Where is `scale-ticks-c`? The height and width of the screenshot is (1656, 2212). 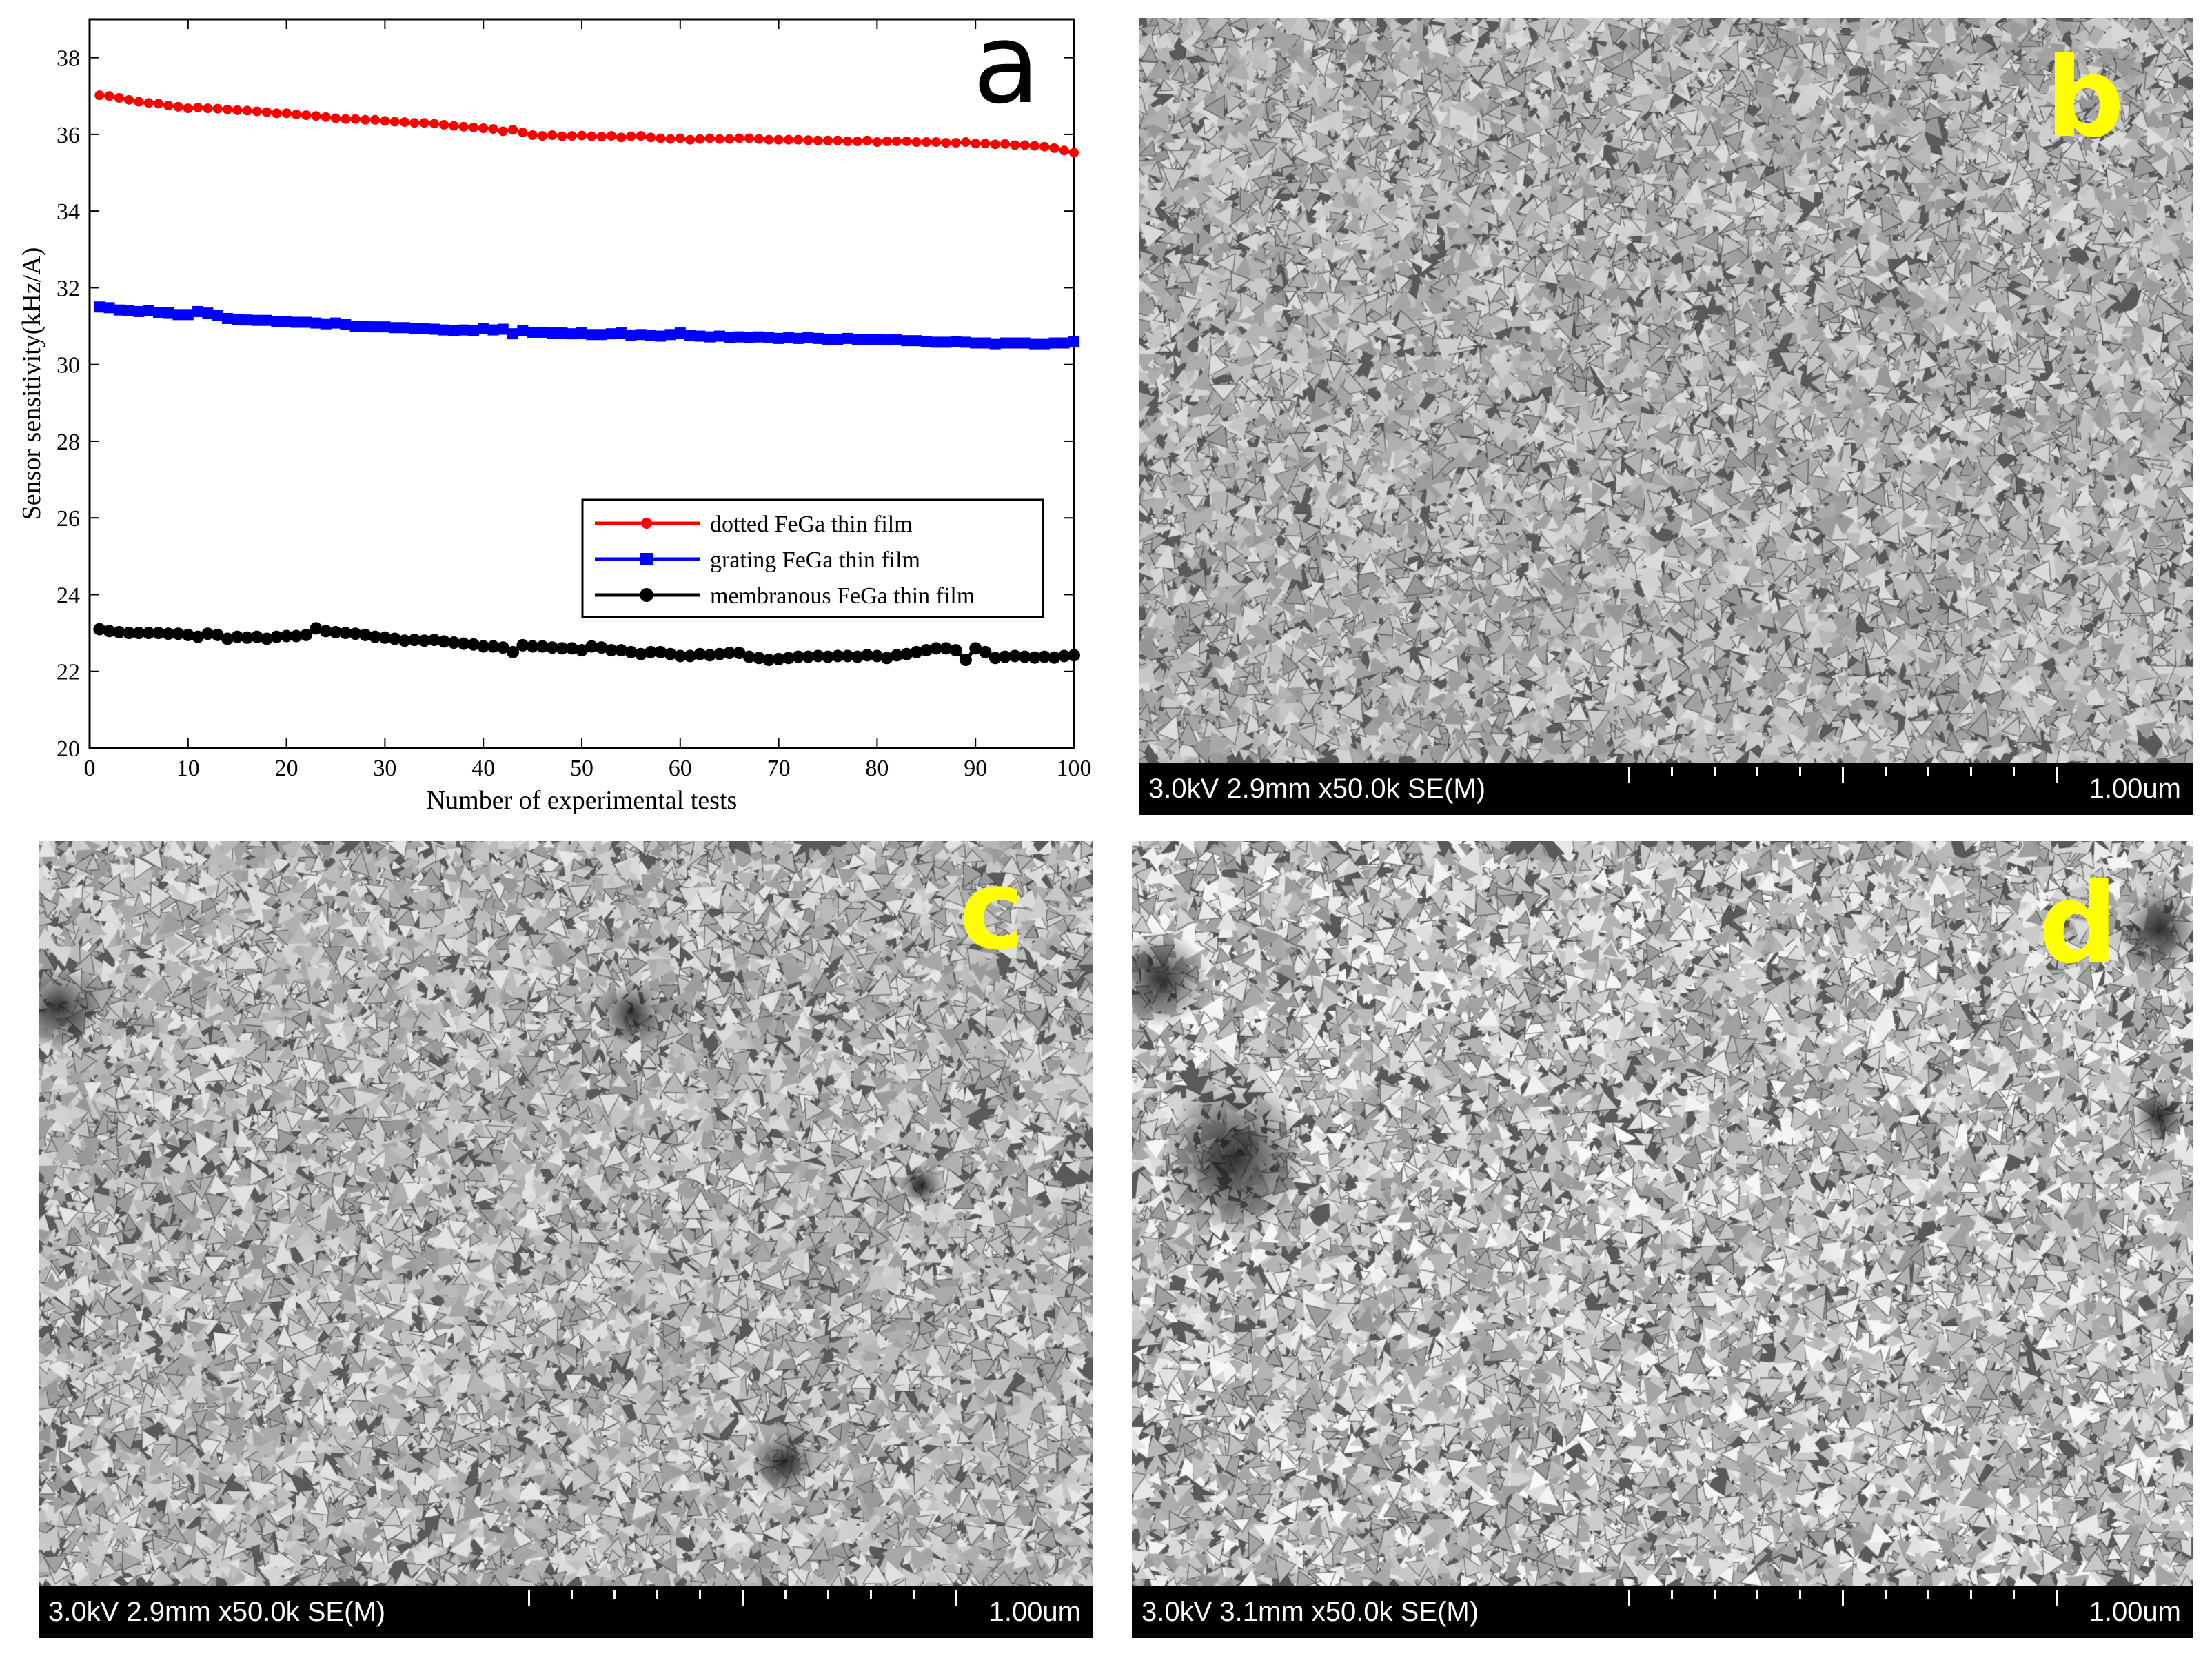
scale-ticks-c is located at coordinates (742, 1598).